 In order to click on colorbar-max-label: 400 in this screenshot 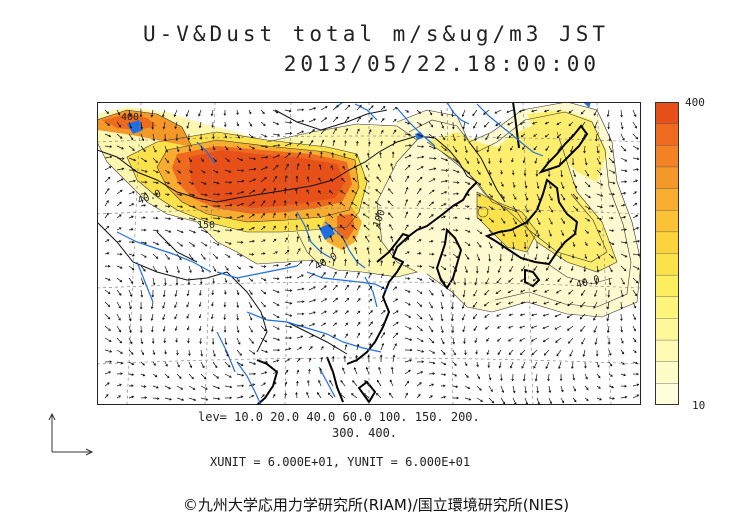, I will do `click(695, 102)`.